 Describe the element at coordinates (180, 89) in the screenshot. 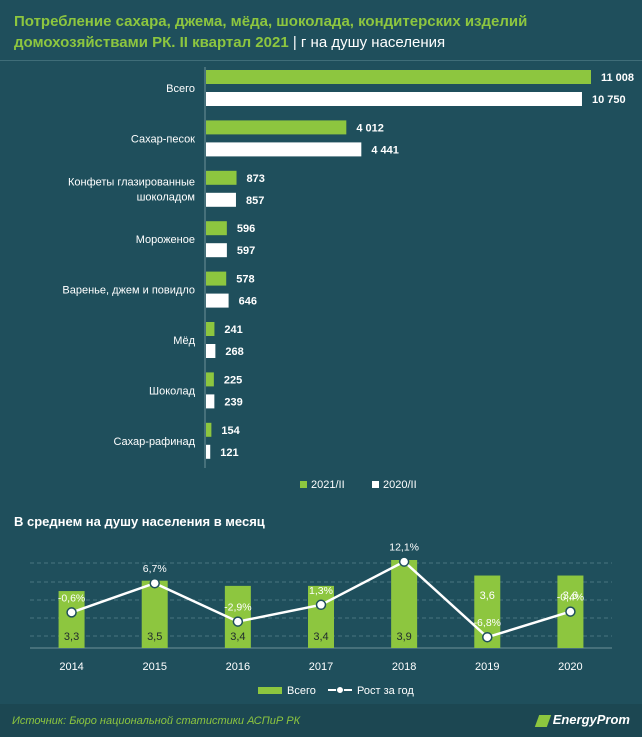

I see `category-label: Всего` at that location.